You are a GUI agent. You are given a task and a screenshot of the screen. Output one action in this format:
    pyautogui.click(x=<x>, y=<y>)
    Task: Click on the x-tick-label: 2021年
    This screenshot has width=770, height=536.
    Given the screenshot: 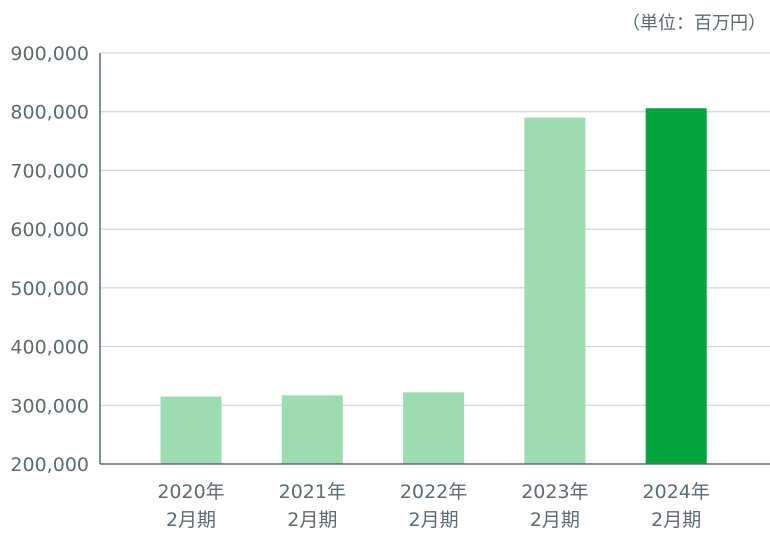 What is the action you would take?
    pyautogui.click(x=312, y=492)
    